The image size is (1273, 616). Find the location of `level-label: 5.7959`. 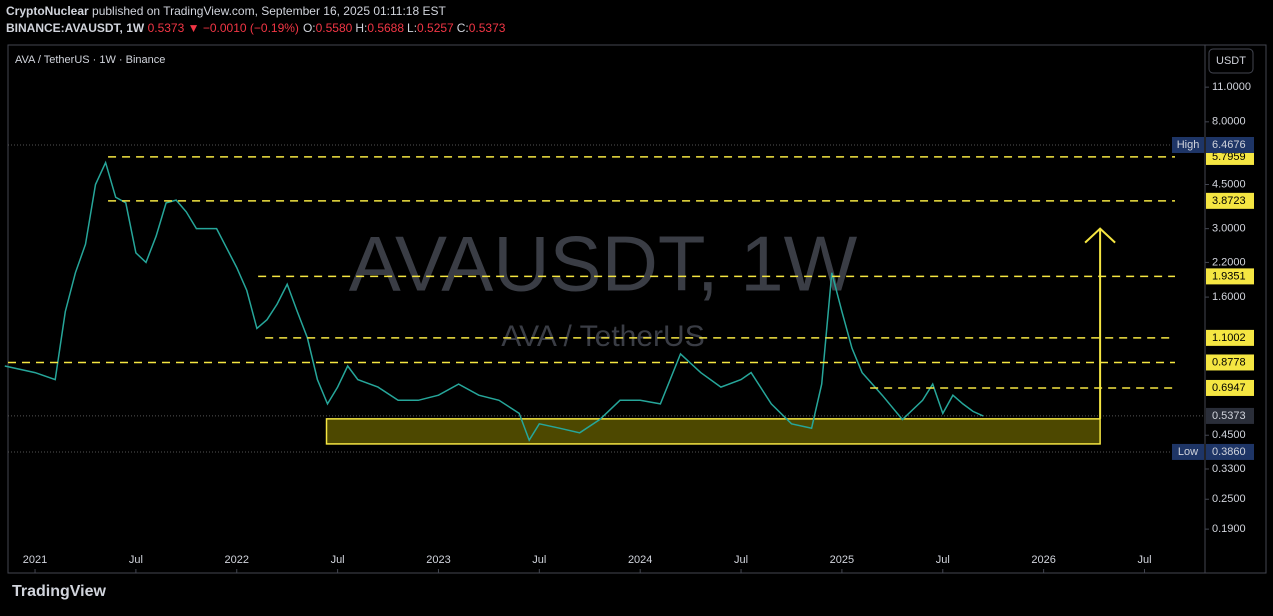

level-label: 5.7959 is located at coordinates (1229, 157).